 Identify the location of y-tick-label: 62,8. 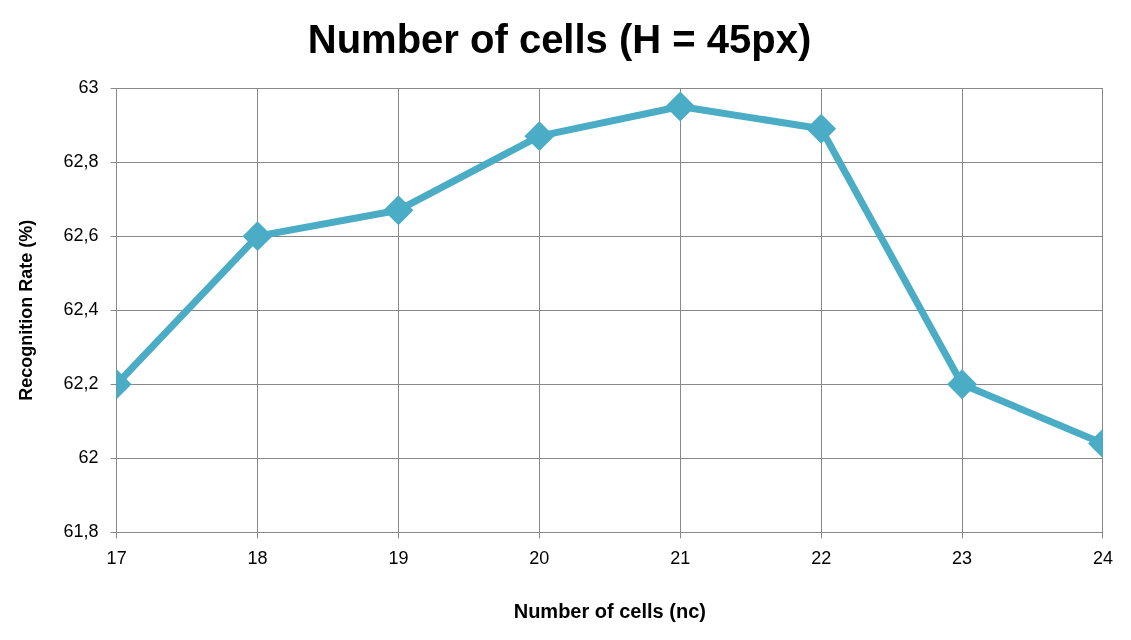
(81, 161).